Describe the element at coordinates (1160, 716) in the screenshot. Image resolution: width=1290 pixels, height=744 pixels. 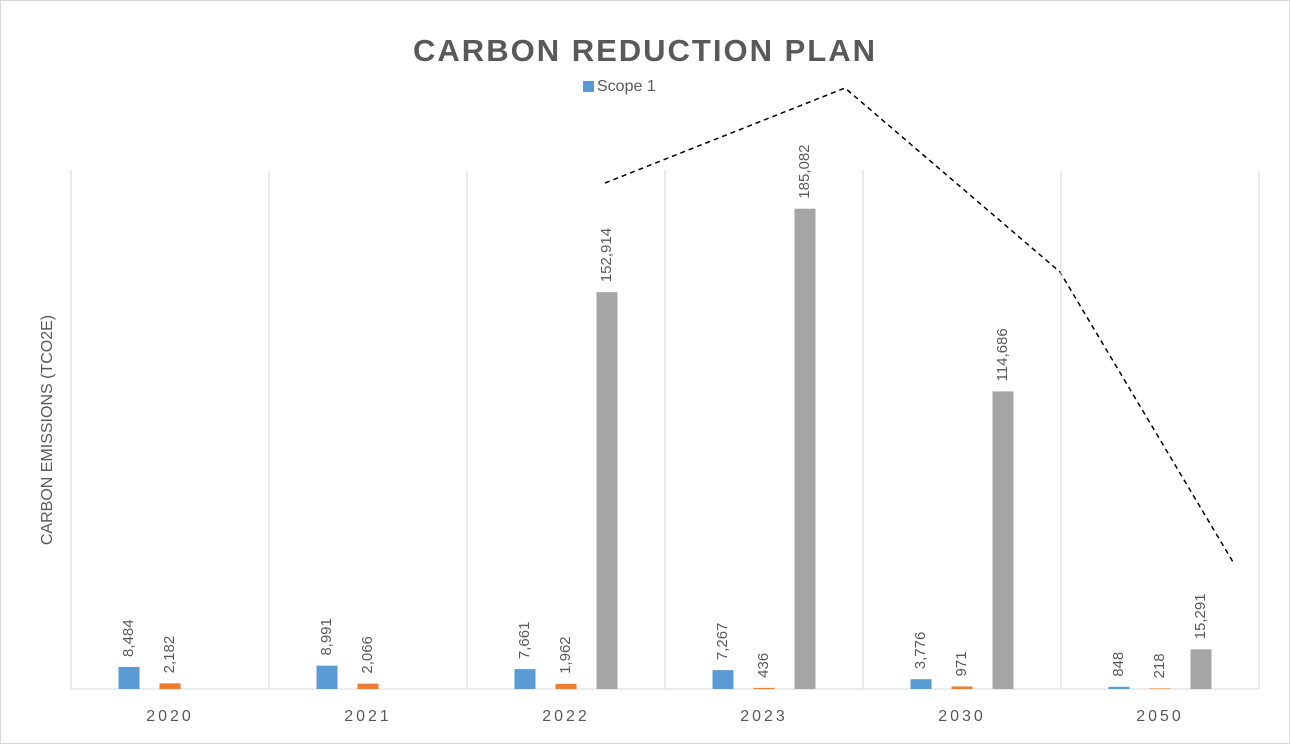
I see `x-tick-label: 2050` at that location.